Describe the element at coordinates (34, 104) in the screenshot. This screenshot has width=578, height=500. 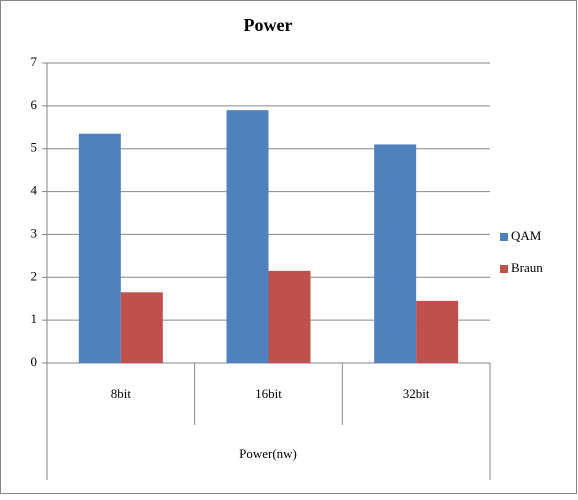
I see `y-tick-label: 6` at that location.